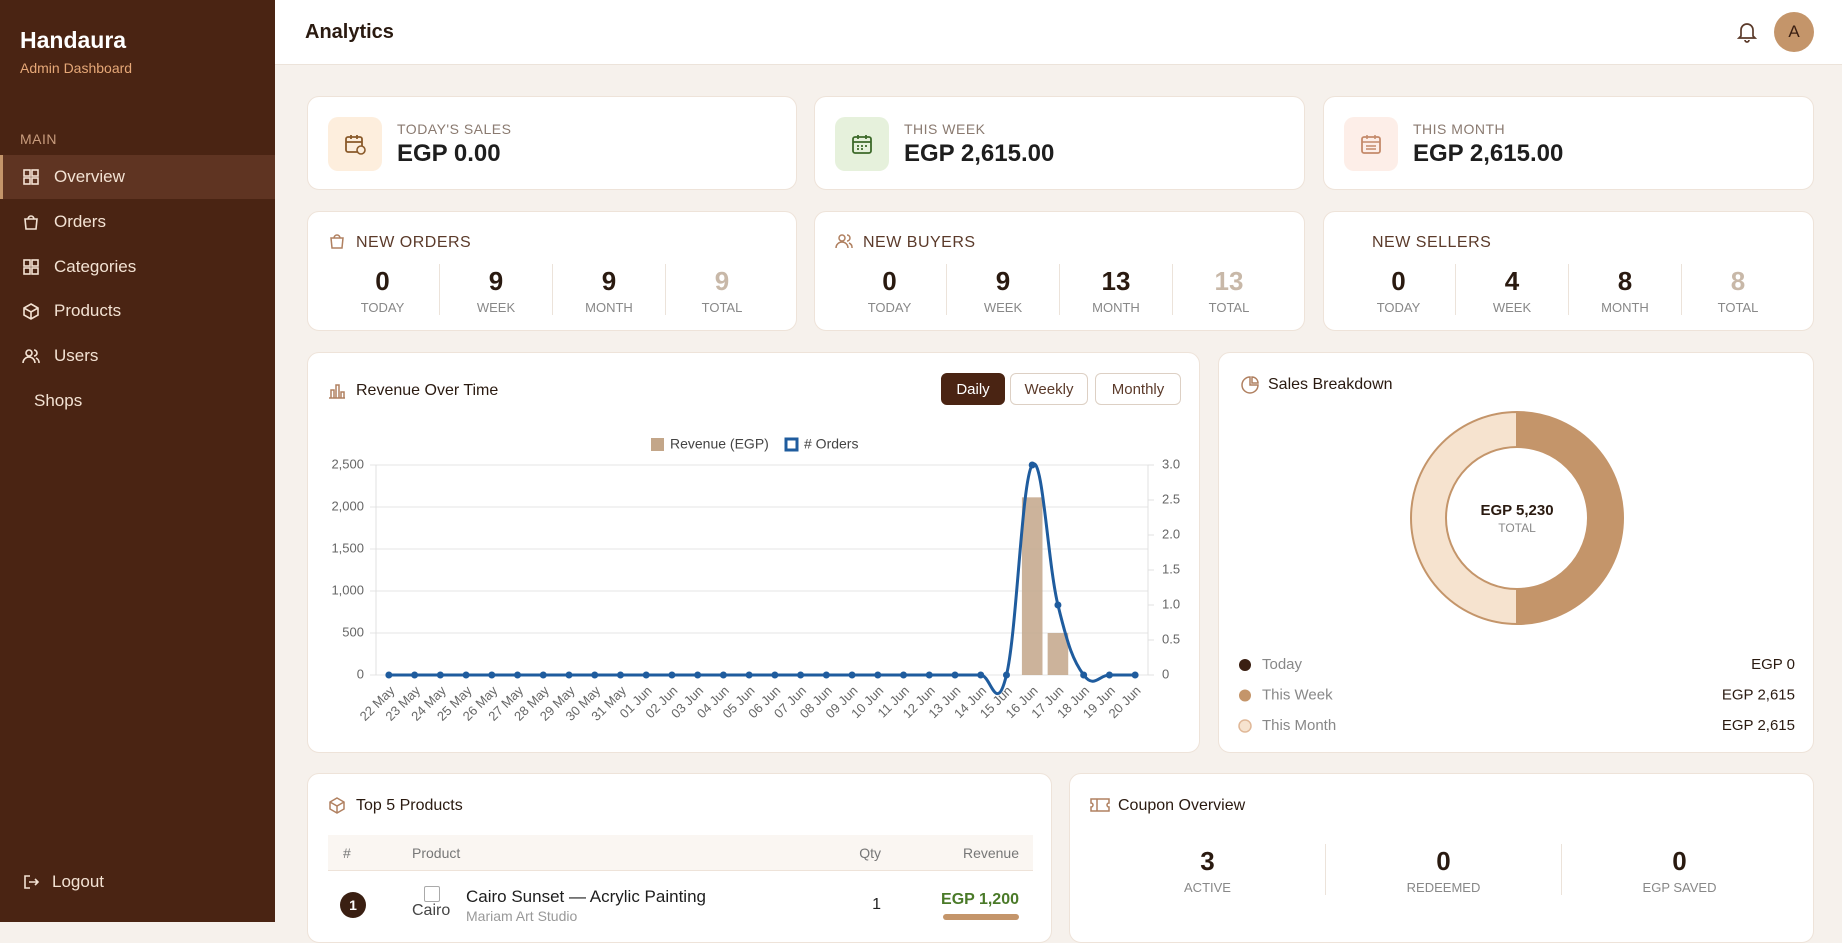 The image size is (1842, 943). I want to click on brand-subtitle: Admin Dashboard, so click(76, 68).